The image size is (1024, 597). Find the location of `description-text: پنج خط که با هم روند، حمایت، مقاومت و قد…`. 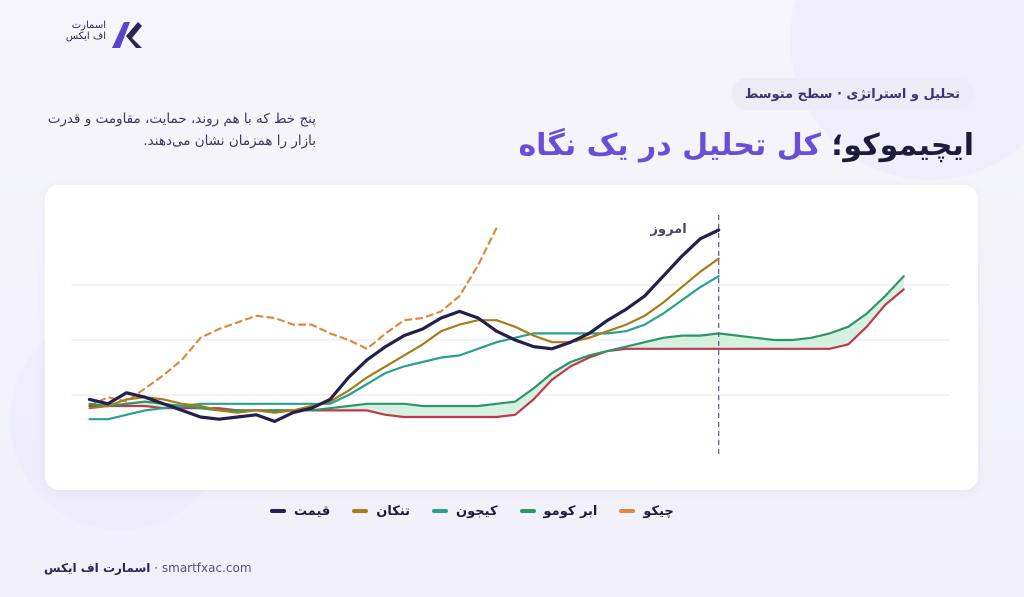

description-text: پنج خط که با هم روند، حمایت، مقاومت و قد… is located at coordinates (181, 130).